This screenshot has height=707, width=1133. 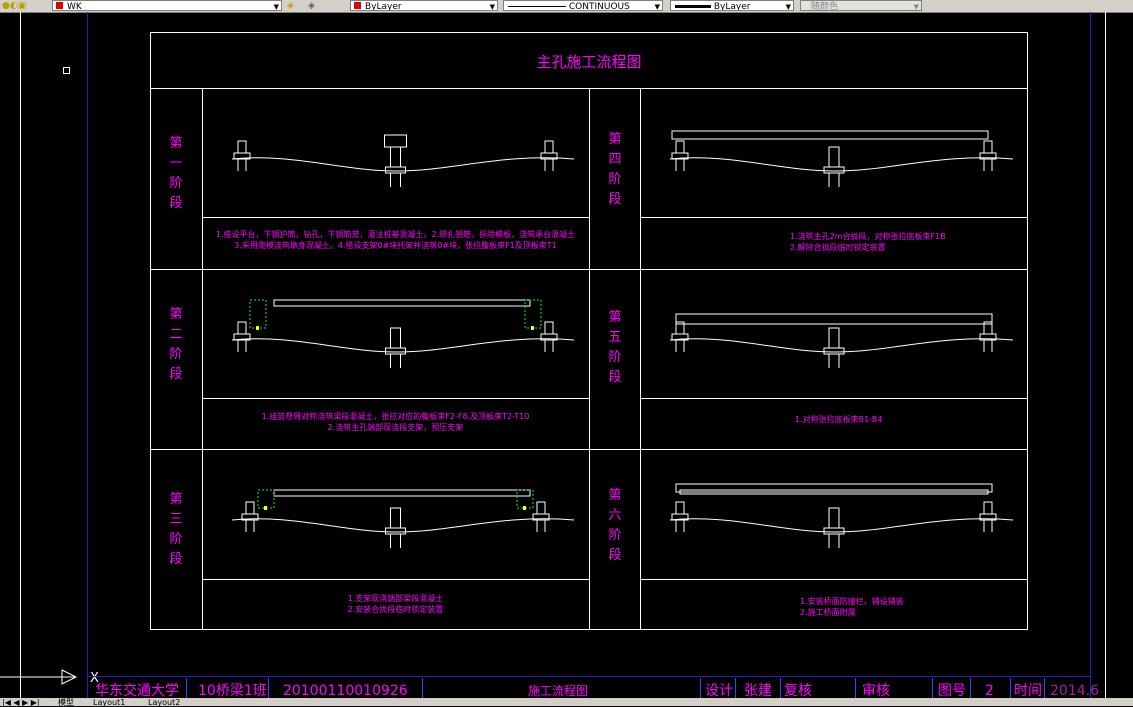 What do you see at coordinates (49, 677) in the screenshot?
I see `ucs-icon: X` at bounding box center [49, 677].